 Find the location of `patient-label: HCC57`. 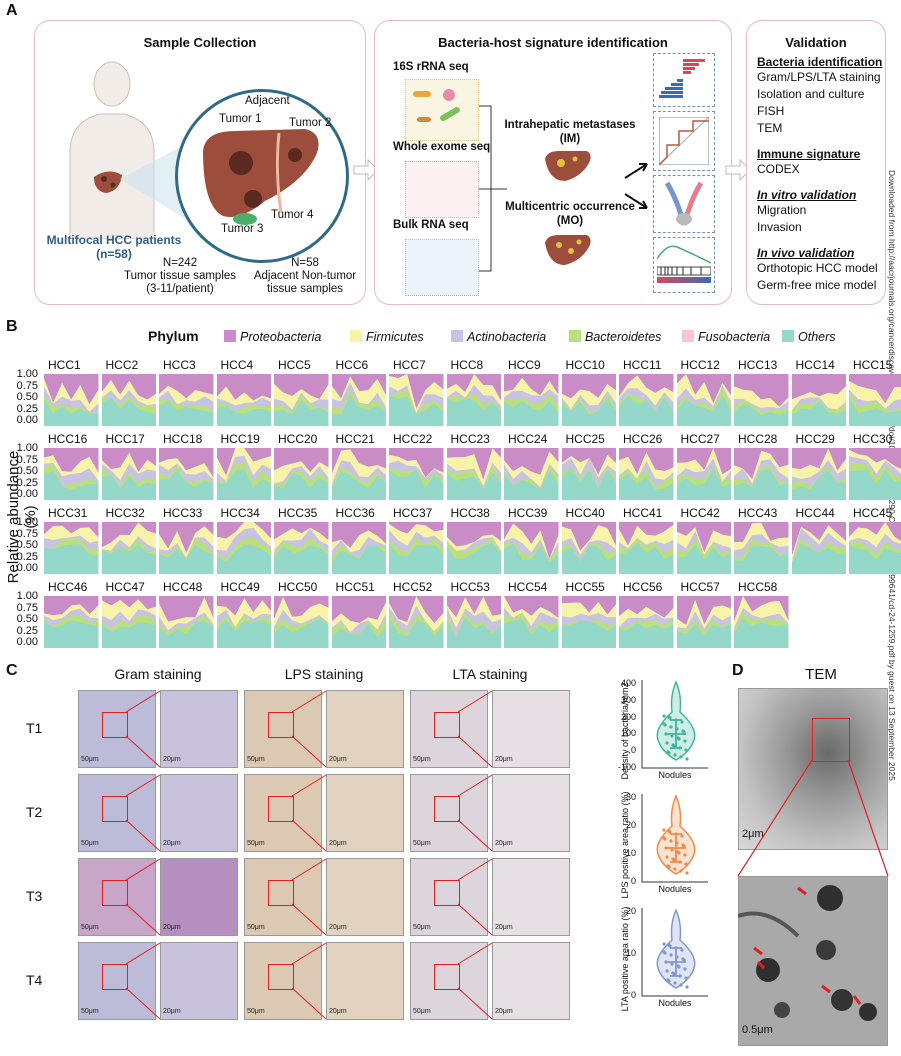

patient-label: HCC57 is located at coordinates (700, 587).